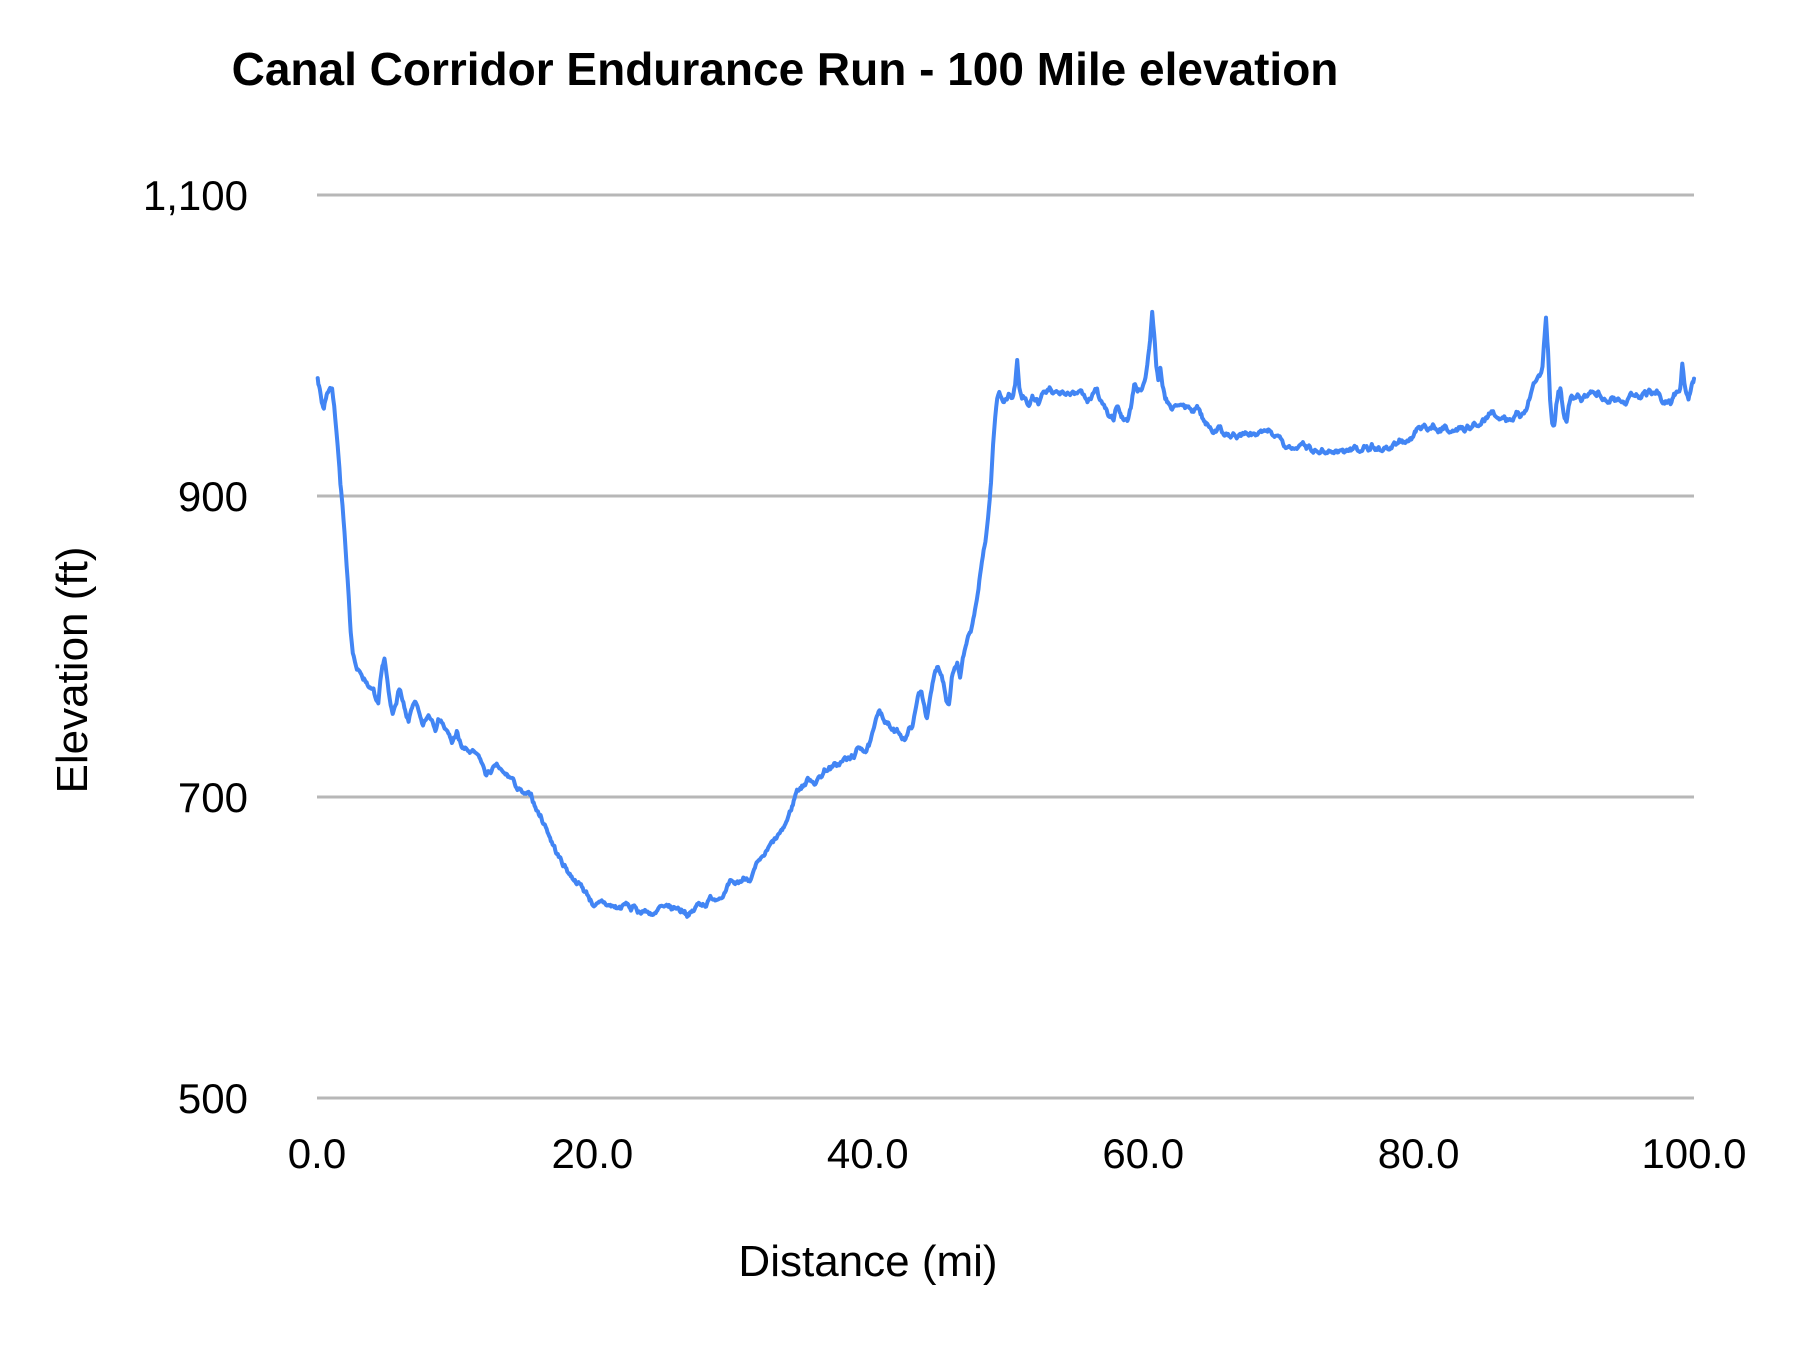 The width and height of the screenshot is (1800, 1350). What do you see at coordinates (1693, 1153) in the screenshot?
I see `x-tick-label: 100.0` at bounding box center [1693, 1153].